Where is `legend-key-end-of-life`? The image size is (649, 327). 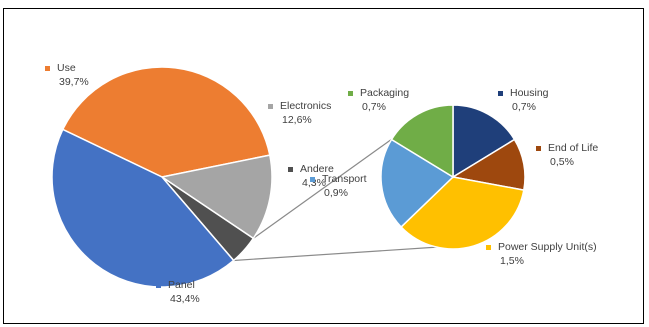
legend-key-end-of-life is located at coordinates (538, 148).